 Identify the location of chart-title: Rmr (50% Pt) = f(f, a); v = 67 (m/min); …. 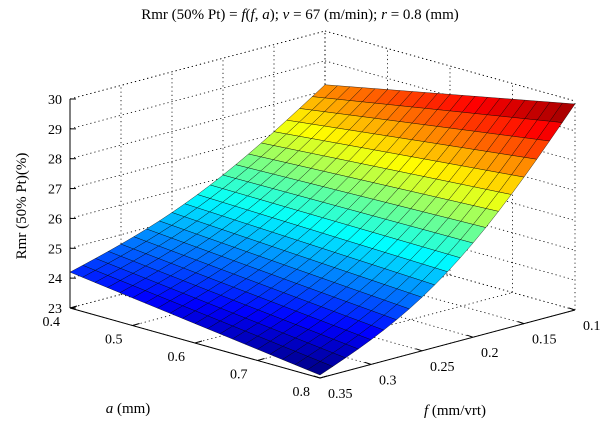
(300, 15).